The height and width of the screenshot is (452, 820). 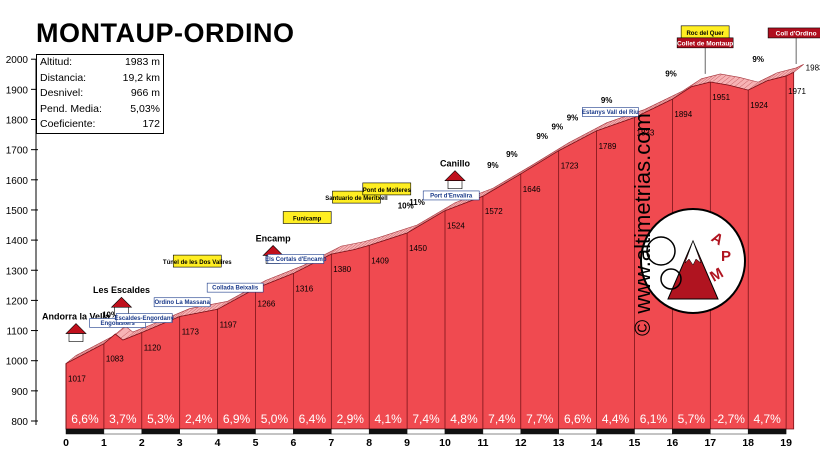 What do you see at coordinates (369, 443) in the screenshot?
I see `x-tick-label: 8` at bounding box center [369, 443].